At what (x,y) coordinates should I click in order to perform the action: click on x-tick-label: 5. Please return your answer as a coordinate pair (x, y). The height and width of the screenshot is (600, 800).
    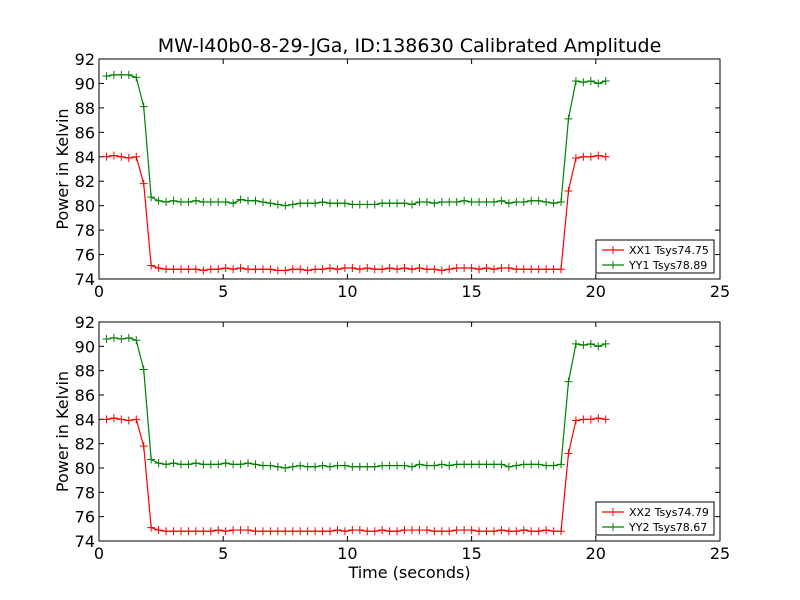
    Looking at the image, I should click on (223, 553).